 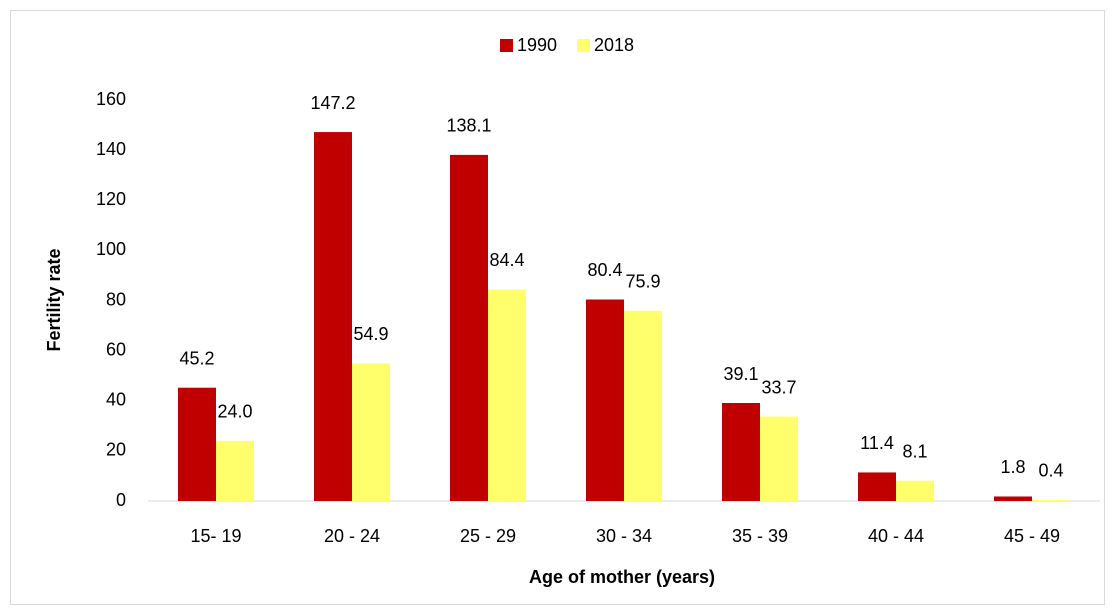 I want to click on data-label: 39.1, so click(x=740, y=374).